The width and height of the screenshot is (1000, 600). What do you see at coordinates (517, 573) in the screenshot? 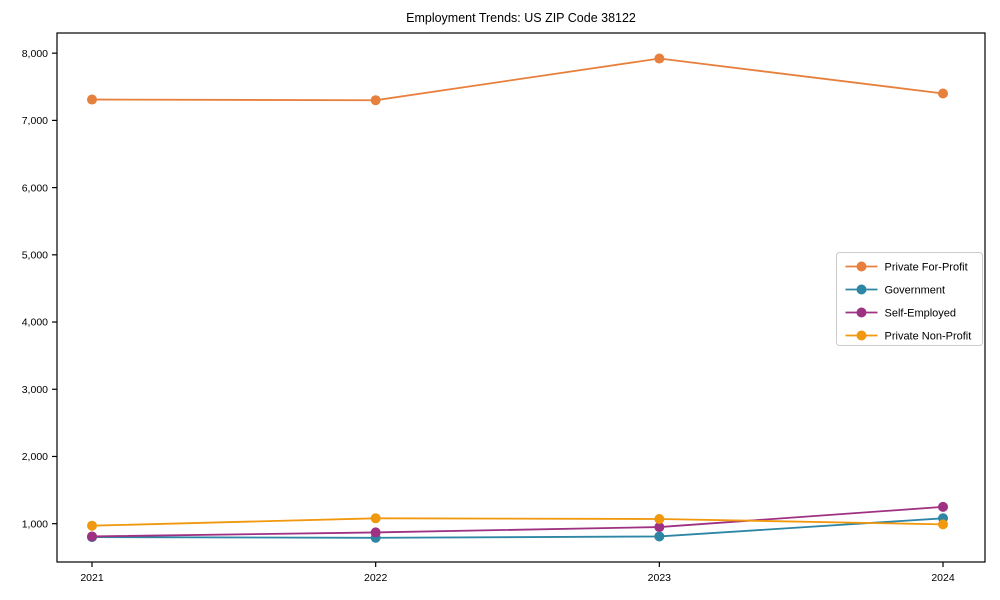
I see `x-axis: 2021 2022 2023 2024` at bounding box center [517, 573].